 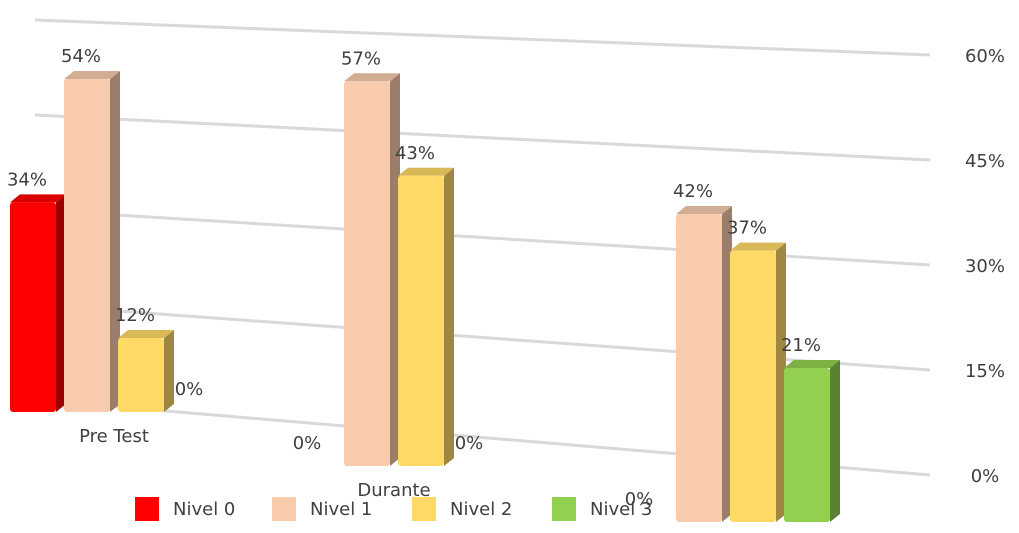 What do you see at coordinates (747, 228) in the screenshot?
I see `value-label: 37%` at bounding box center [747, 228].